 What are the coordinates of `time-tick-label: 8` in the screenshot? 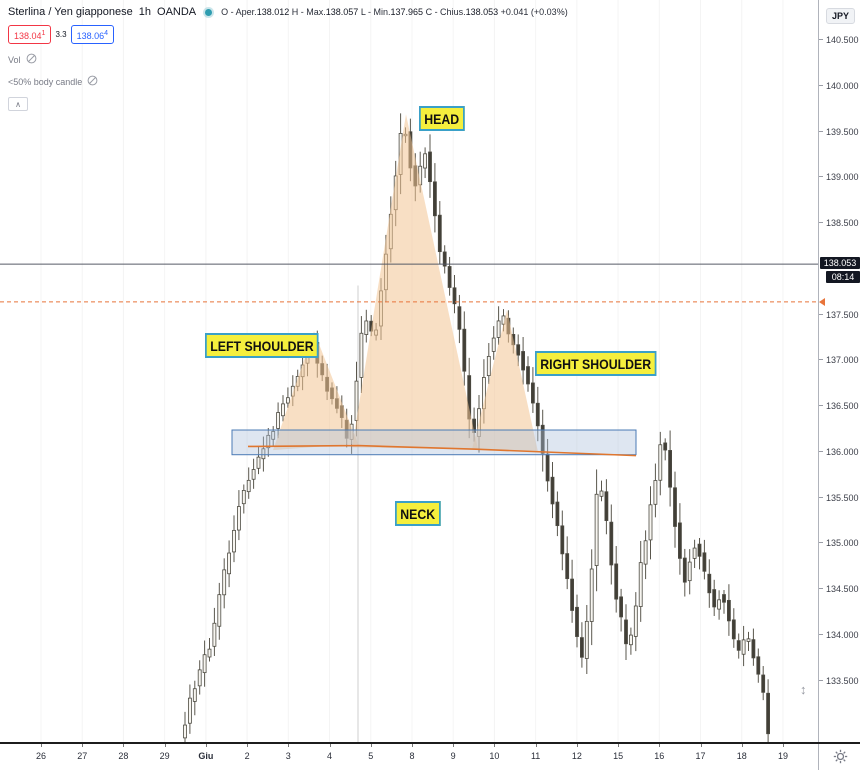 It's located at (412, 756).